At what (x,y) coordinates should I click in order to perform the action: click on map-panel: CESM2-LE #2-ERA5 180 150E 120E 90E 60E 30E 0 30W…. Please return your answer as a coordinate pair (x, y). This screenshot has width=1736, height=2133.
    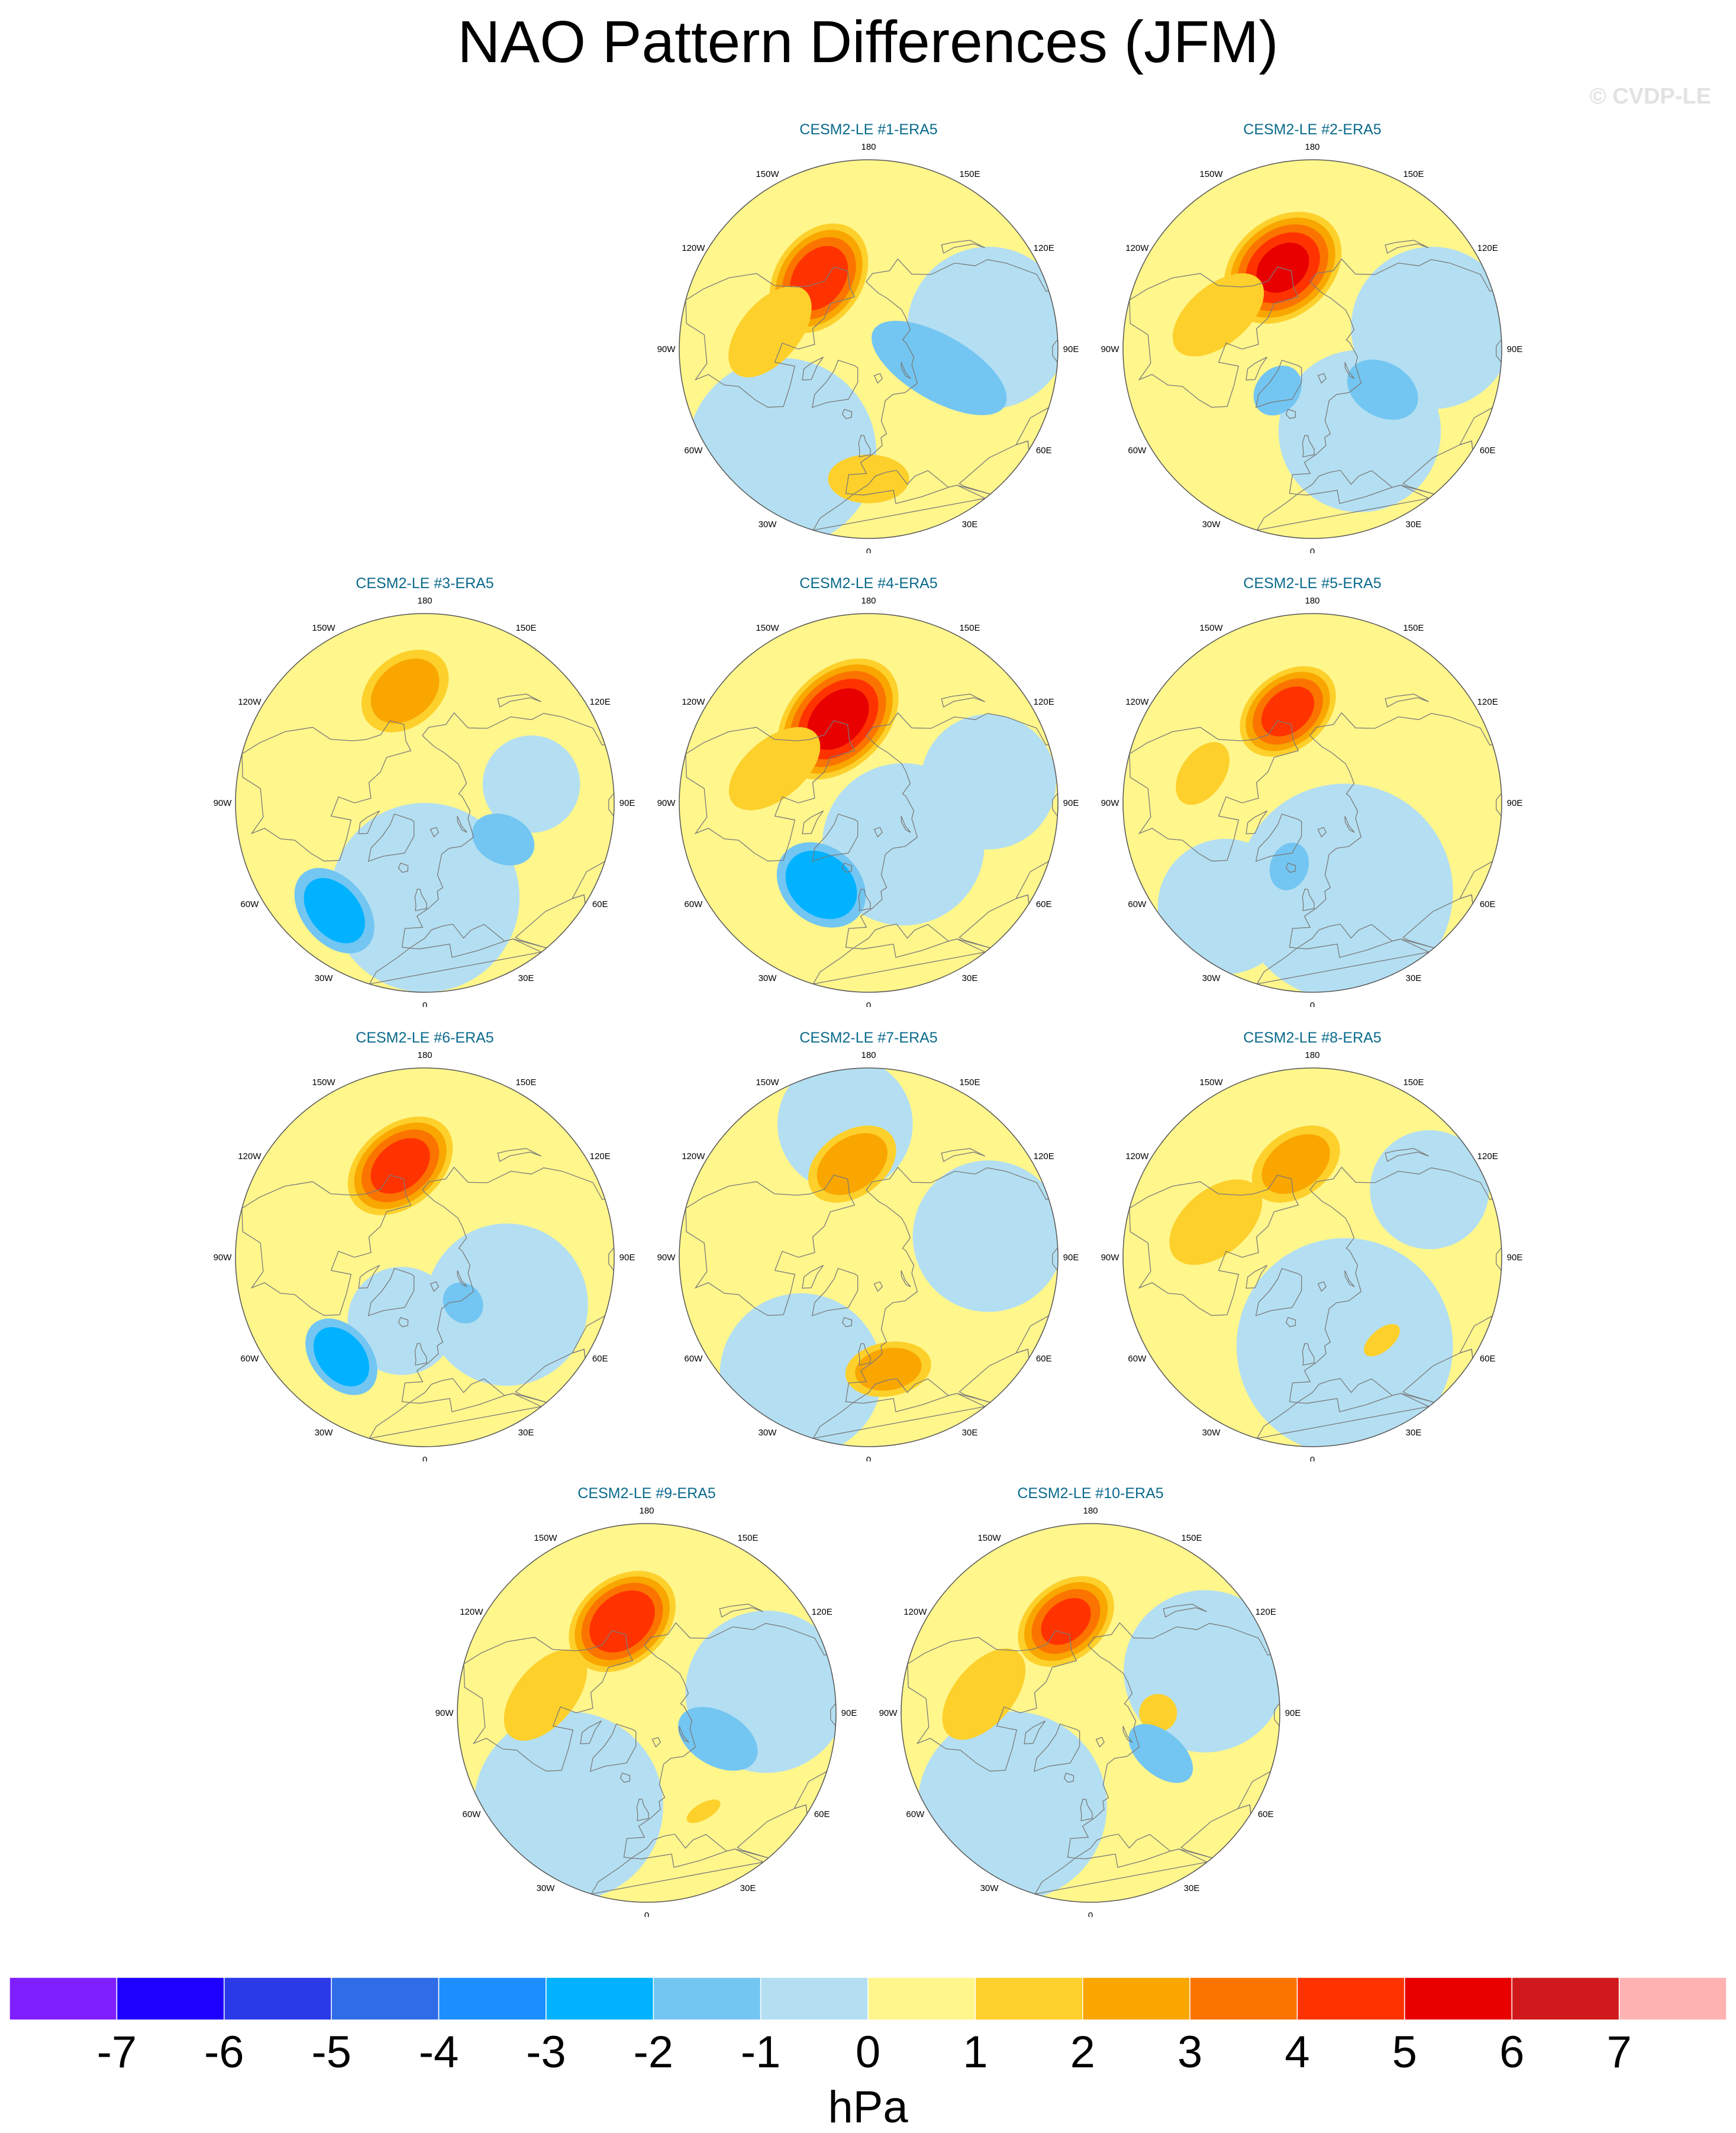
    Looking at the image, I should click on (1312, 337).